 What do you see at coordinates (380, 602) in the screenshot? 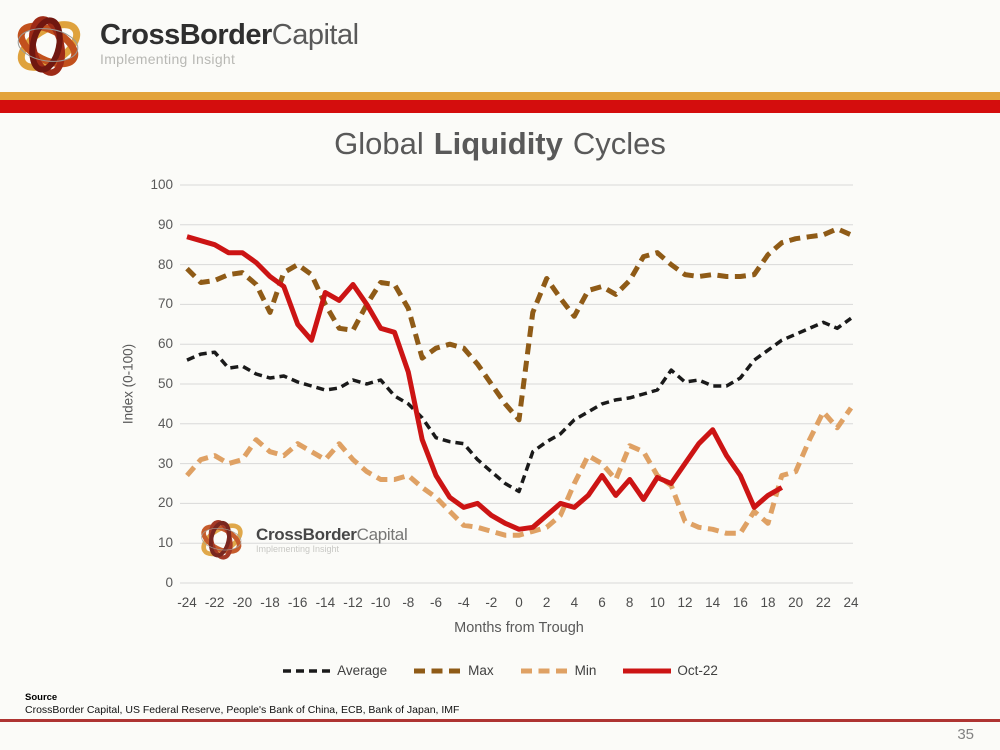
I see `x-tick-label: -10` at bounding box center [380, 602].